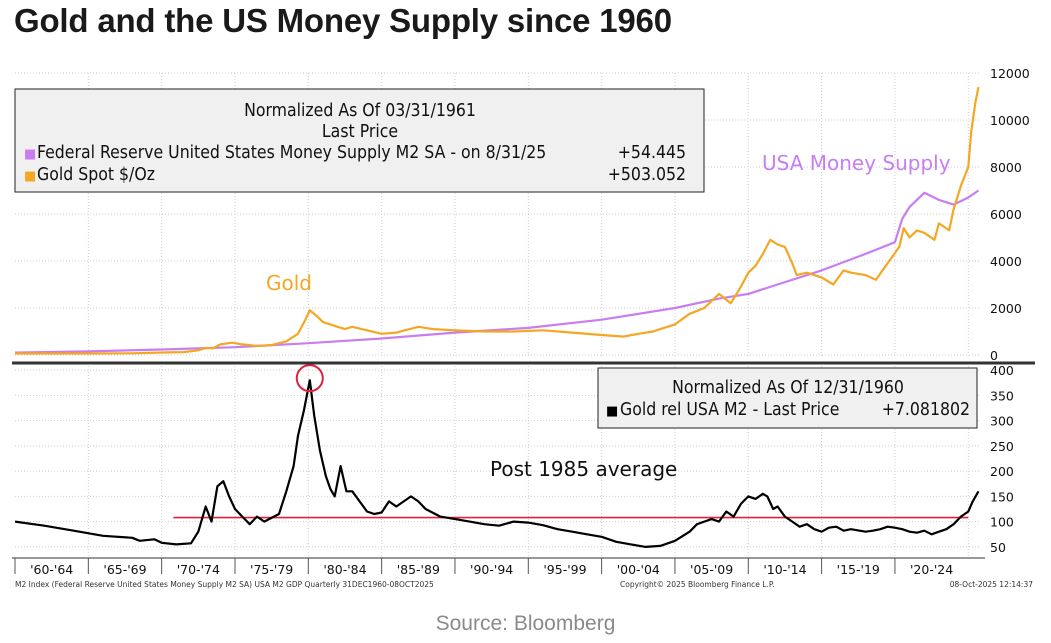  Describe the element at coordinates (1006, 261) in the screenshot. I see `top-ytick-label: 4000` at that location.